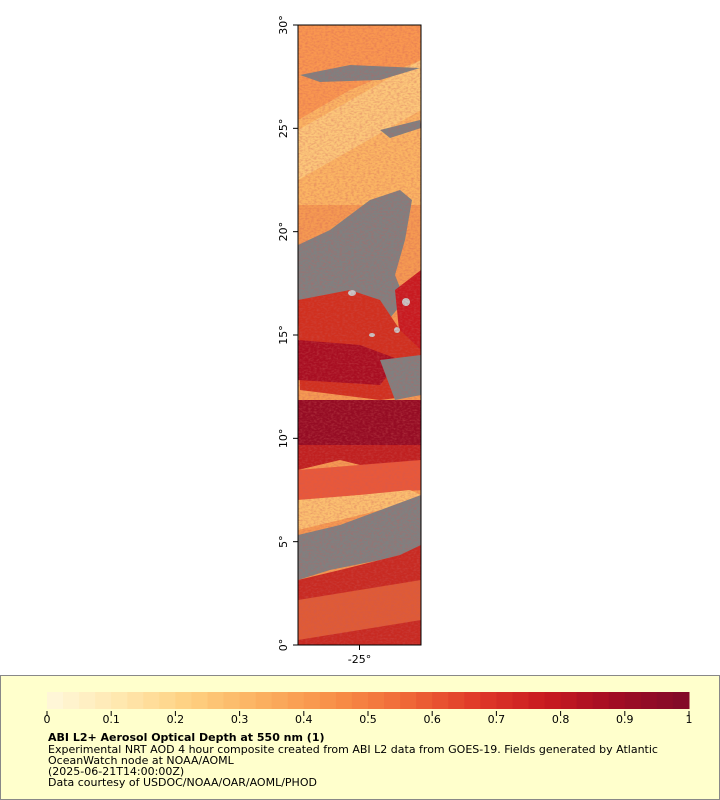 This screenshot has height=800, width=720. What do you see at coordinates (283, 232) in the screenshot?
I see `y-tick-label: 20°` at bounding box center [283, 232].